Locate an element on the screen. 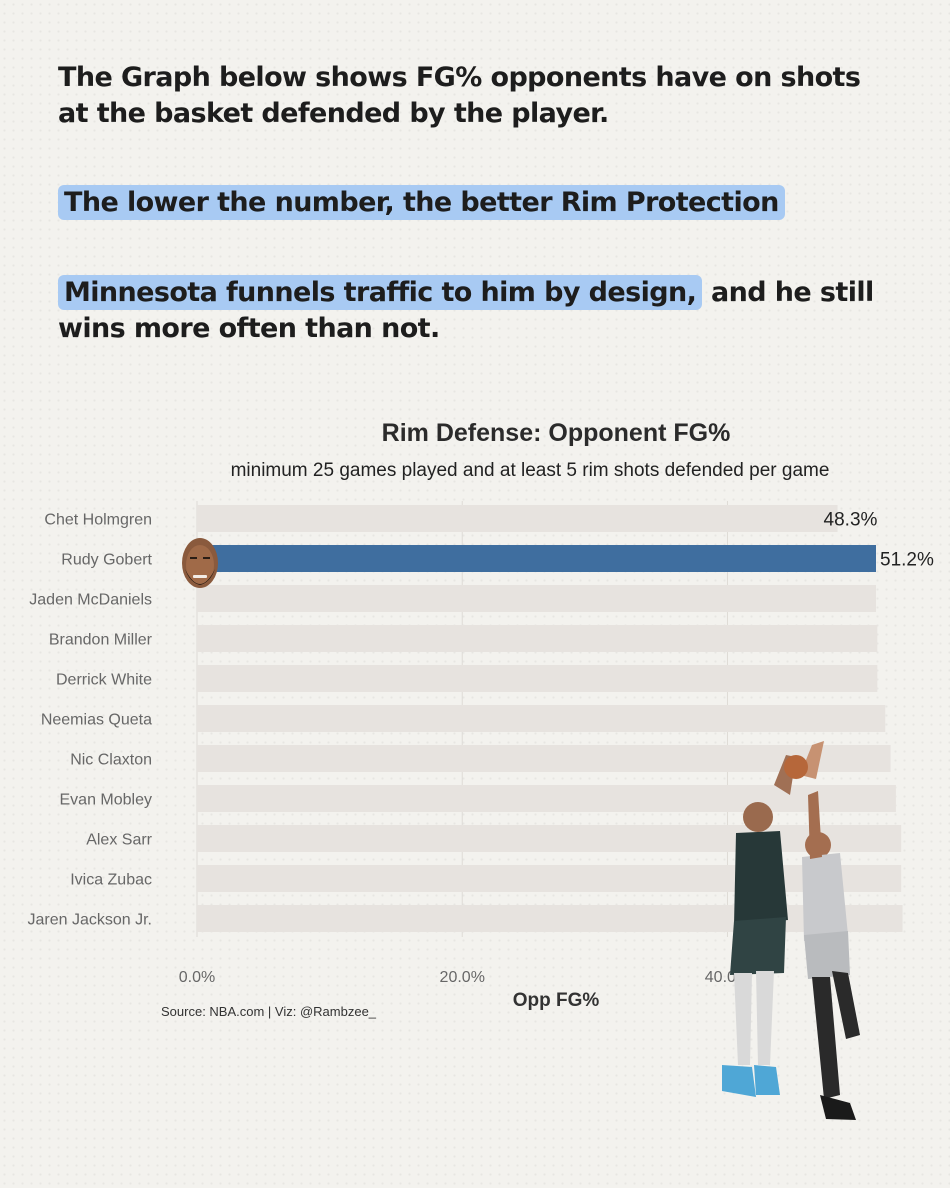 The width and height of the screenshot is (950, 1188). category-label: Evan Mobley is located at coordinates (106, 800).